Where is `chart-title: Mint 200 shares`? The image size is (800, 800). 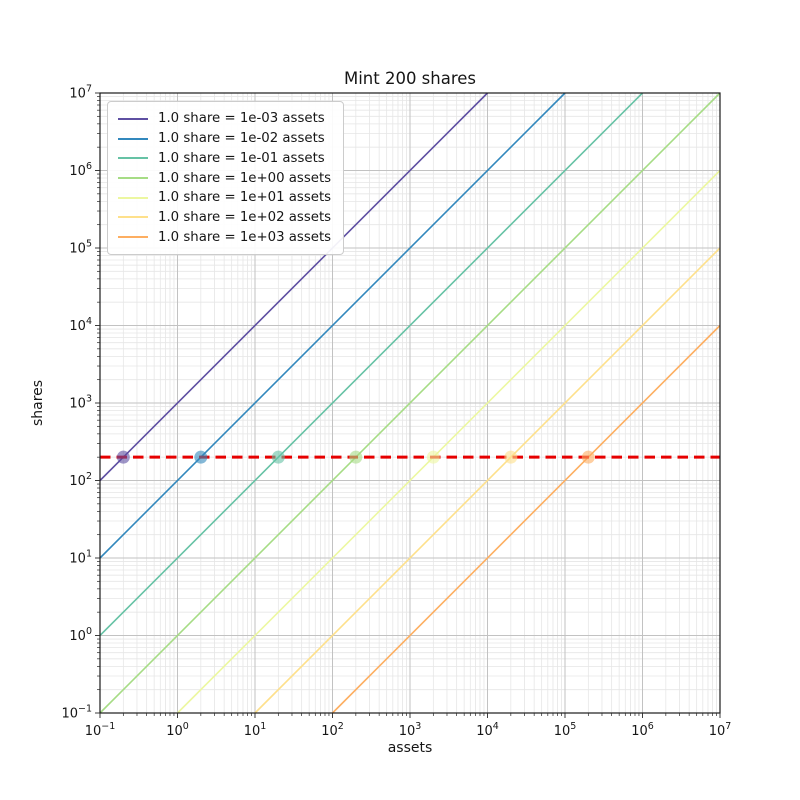
chart-title: Mint 200 shares is located at coordinates (410, 78).